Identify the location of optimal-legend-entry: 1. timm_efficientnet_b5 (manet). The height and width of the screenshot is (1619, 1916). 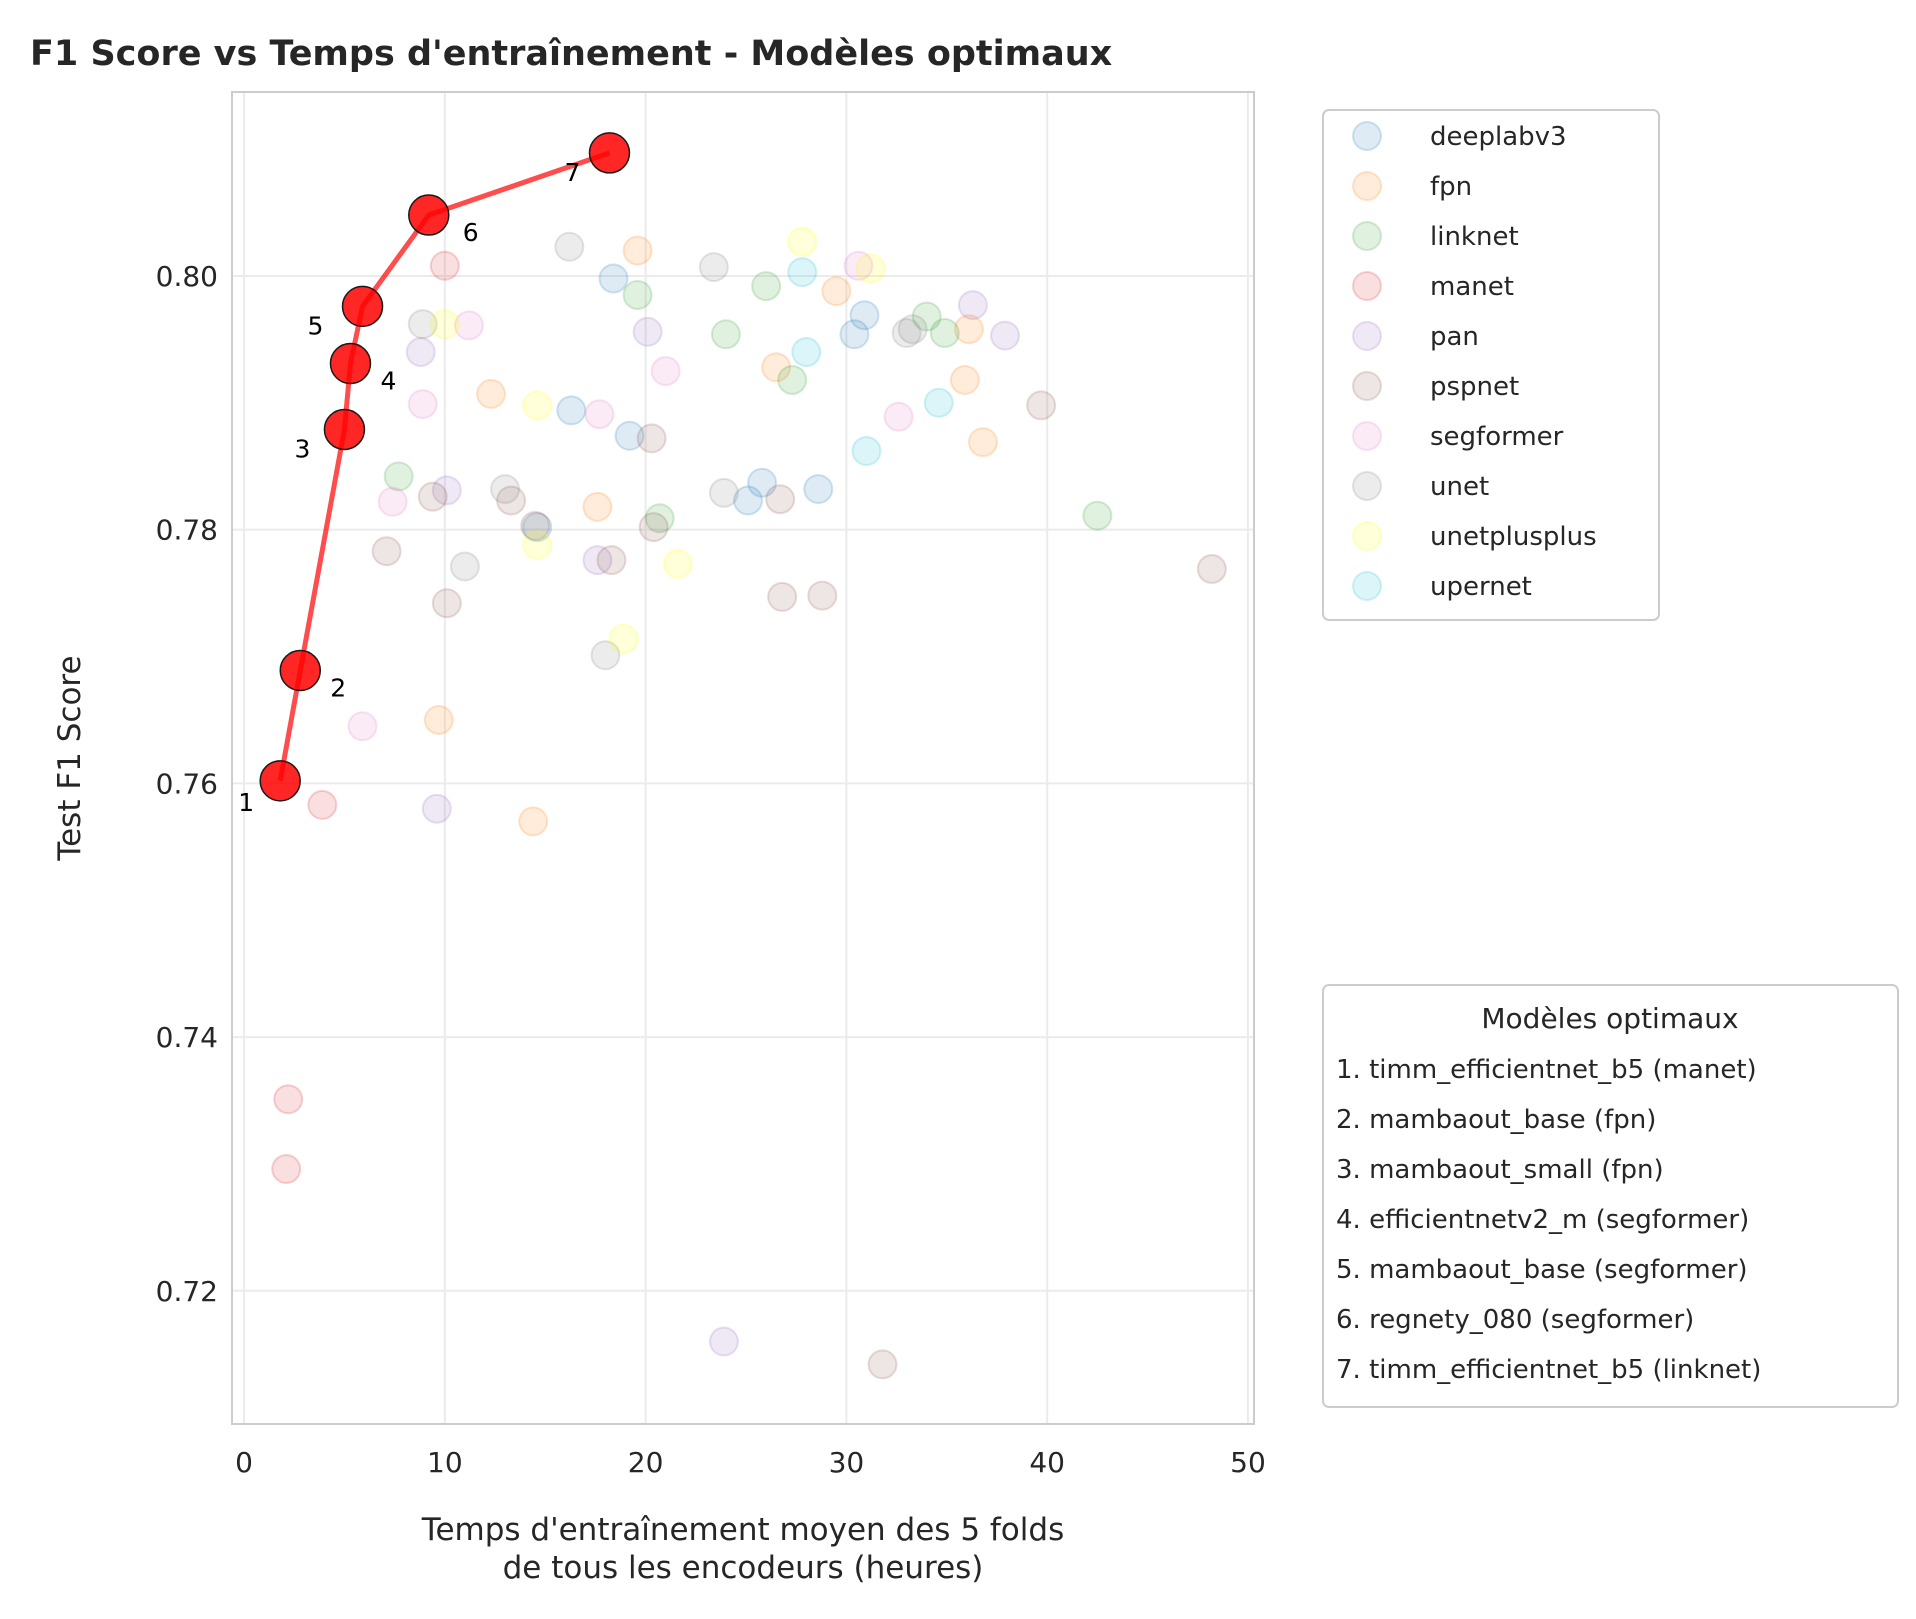
(1546, 1070).